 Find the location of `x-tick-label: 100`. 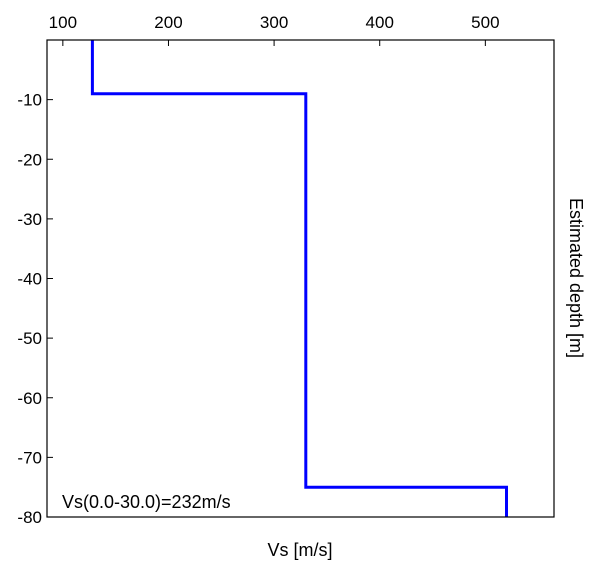

x-tick-label: 100 is located at coordinates (63, 22).